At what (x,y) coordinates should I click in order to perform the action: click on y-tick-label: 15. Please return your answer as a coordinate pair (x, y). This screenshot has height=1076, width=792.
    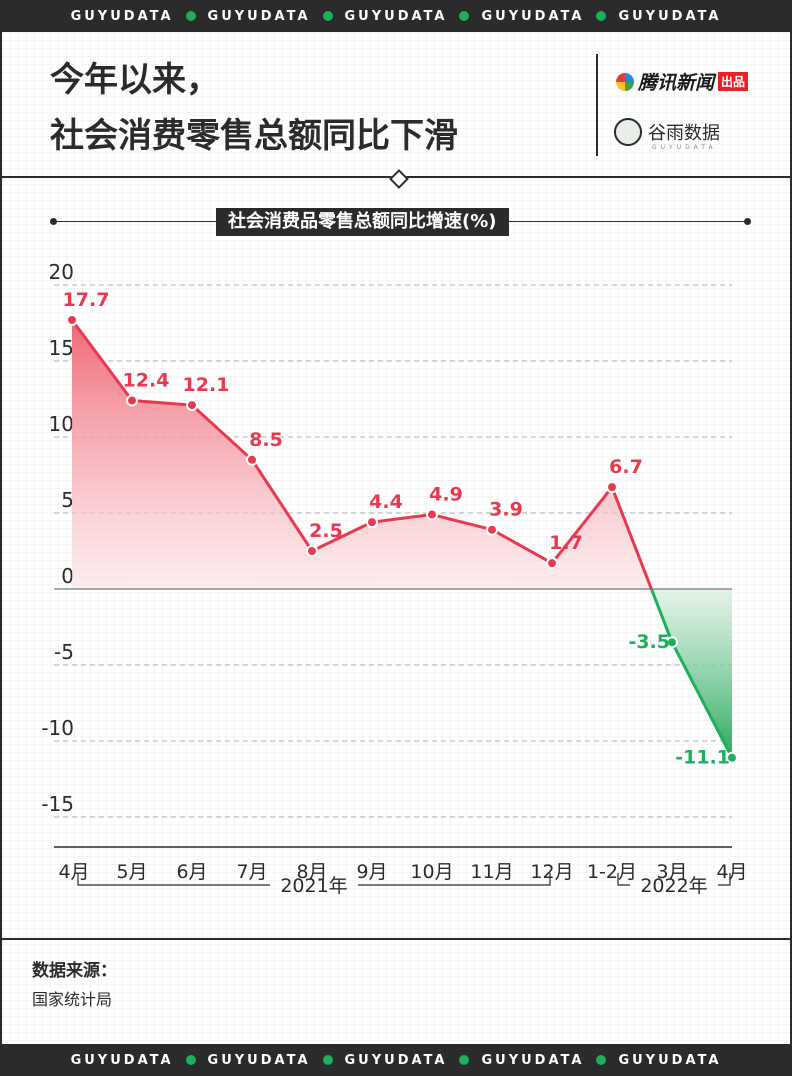
    Looking at the image, I should click on (61, 348).